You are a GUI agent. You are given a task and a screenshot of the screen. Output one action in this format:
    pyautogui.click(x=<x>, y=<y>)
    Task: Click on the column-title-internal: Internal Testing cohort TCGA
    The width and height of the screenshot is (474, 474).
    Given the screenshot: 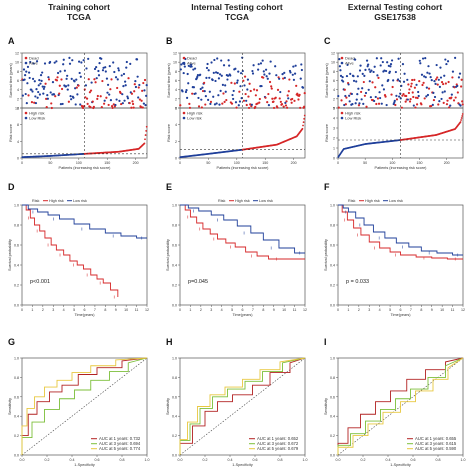 What is the action you would take?
    pyautogui.click(x=237, y=12)
    